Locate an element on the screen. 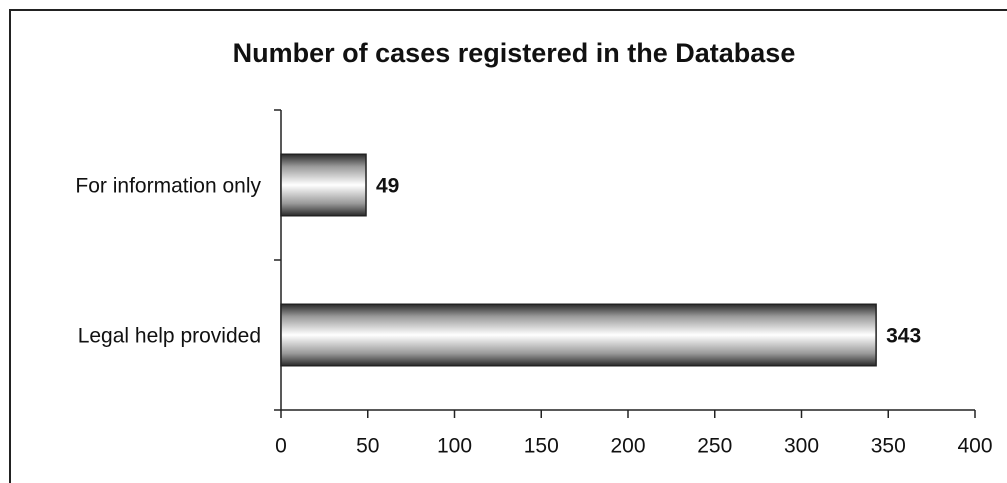 The width and height of the screenshot is (1007, 483). y-tick-label: Legal help provided is located at coordinates (169, 336).